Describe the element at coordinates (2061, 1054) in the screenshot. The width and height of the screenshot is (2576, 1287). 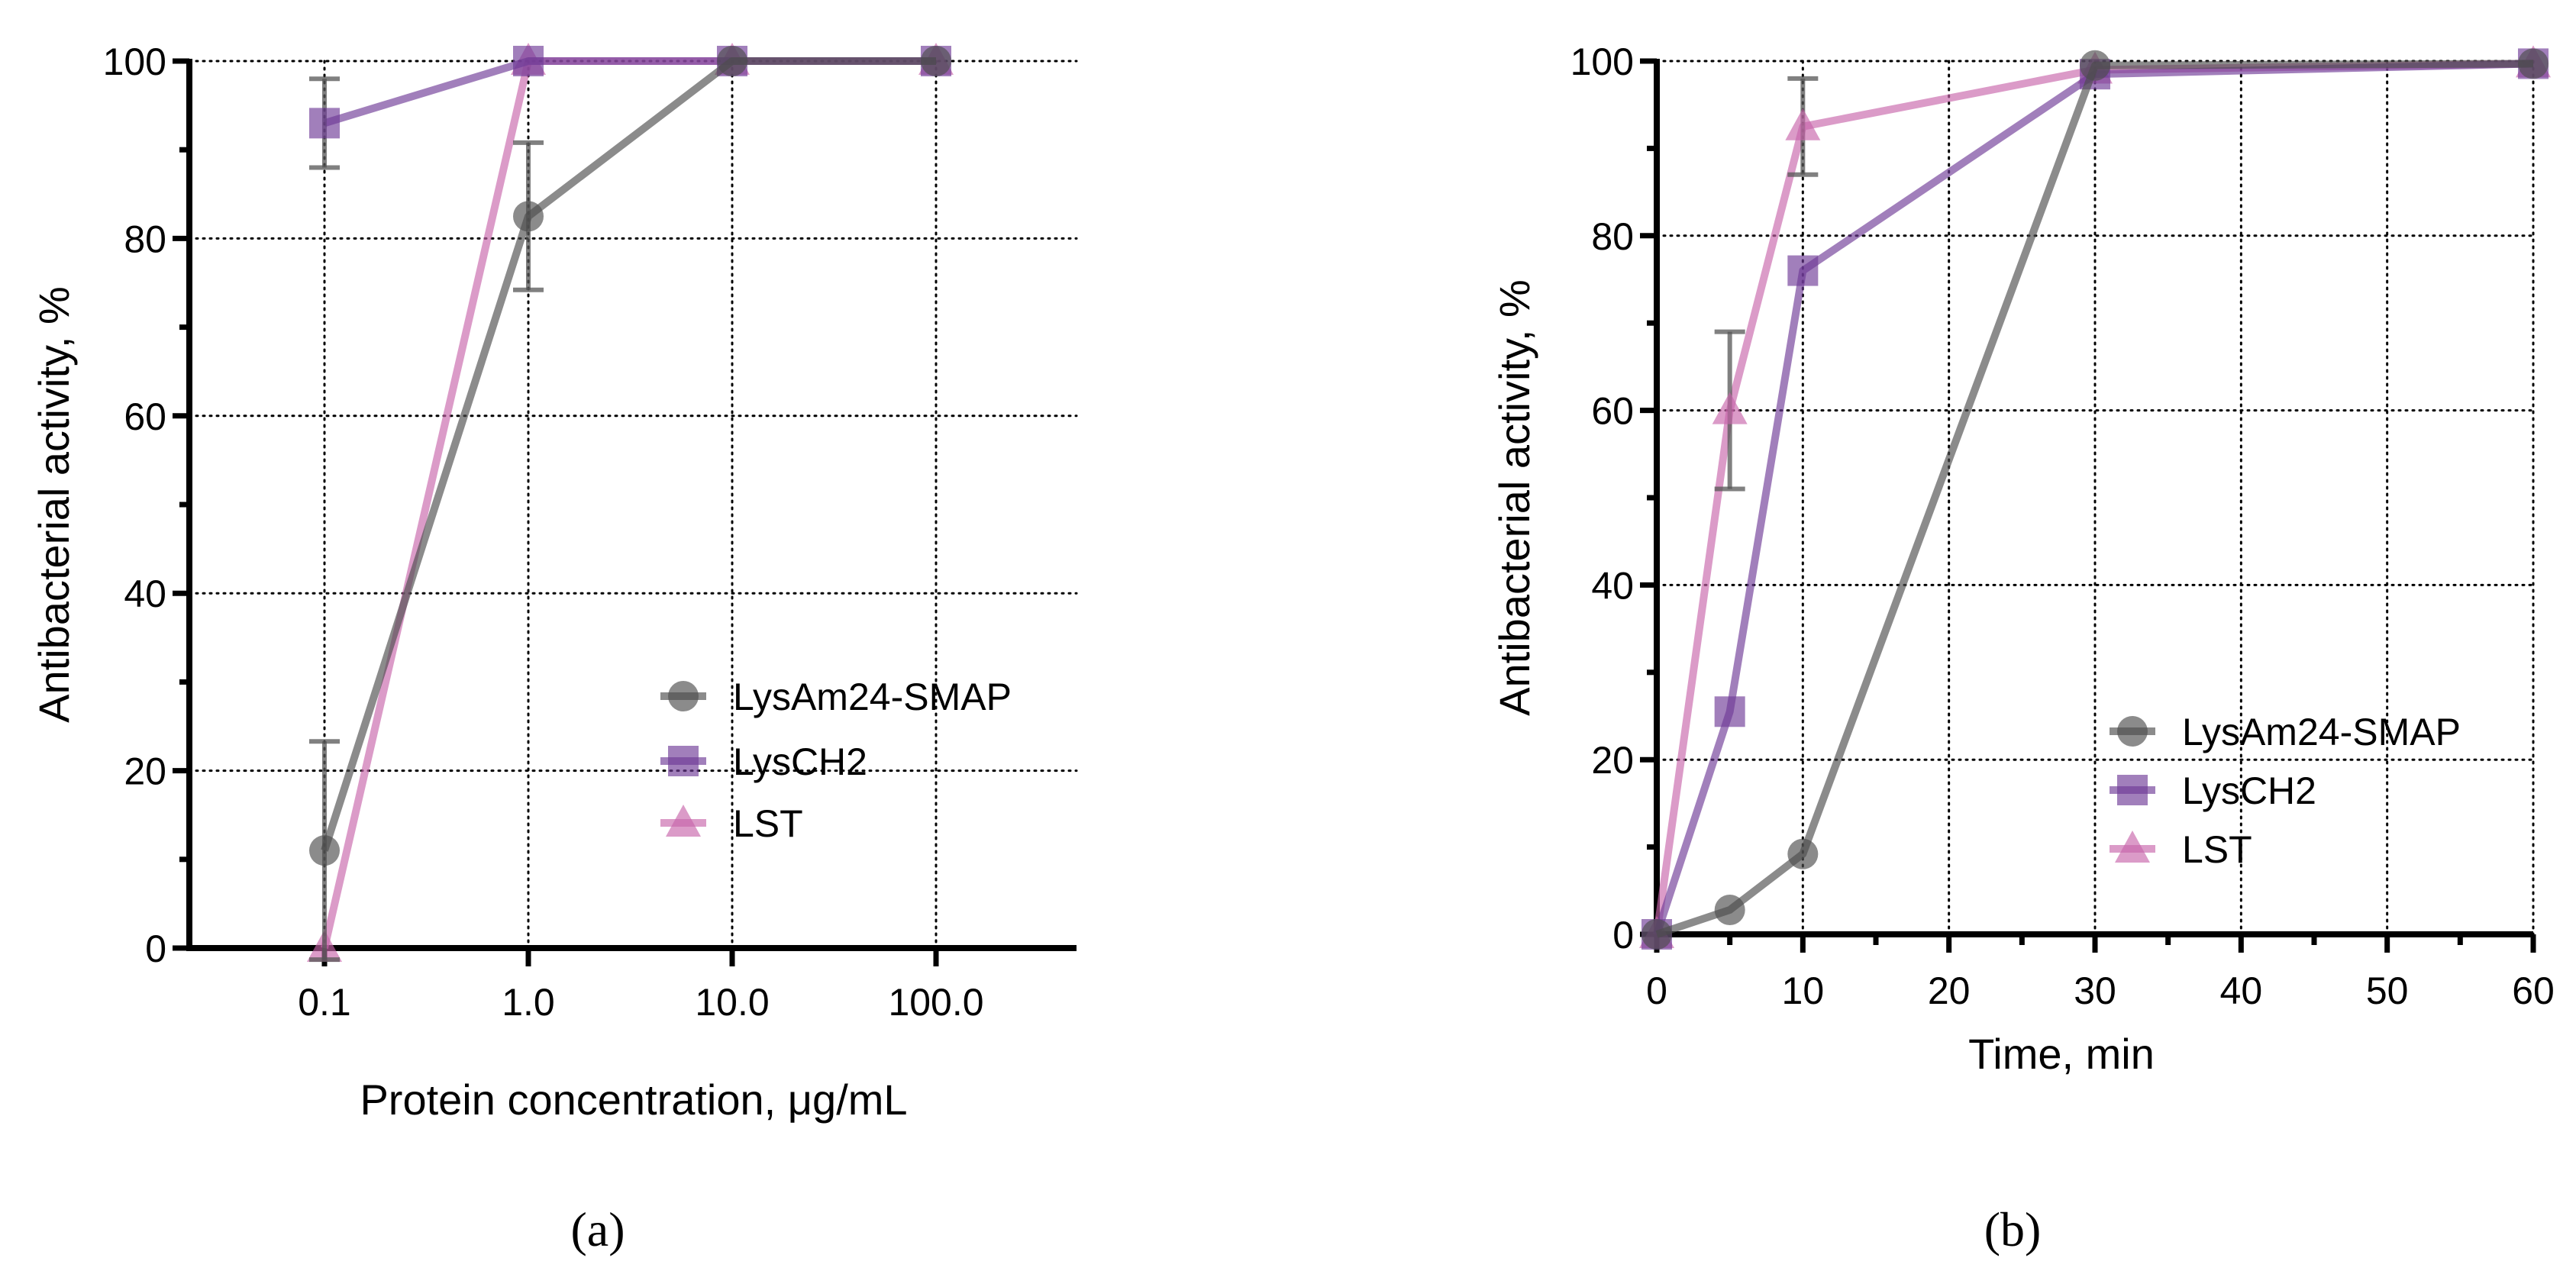
I see `x-axis-label: Time, min` at that location.